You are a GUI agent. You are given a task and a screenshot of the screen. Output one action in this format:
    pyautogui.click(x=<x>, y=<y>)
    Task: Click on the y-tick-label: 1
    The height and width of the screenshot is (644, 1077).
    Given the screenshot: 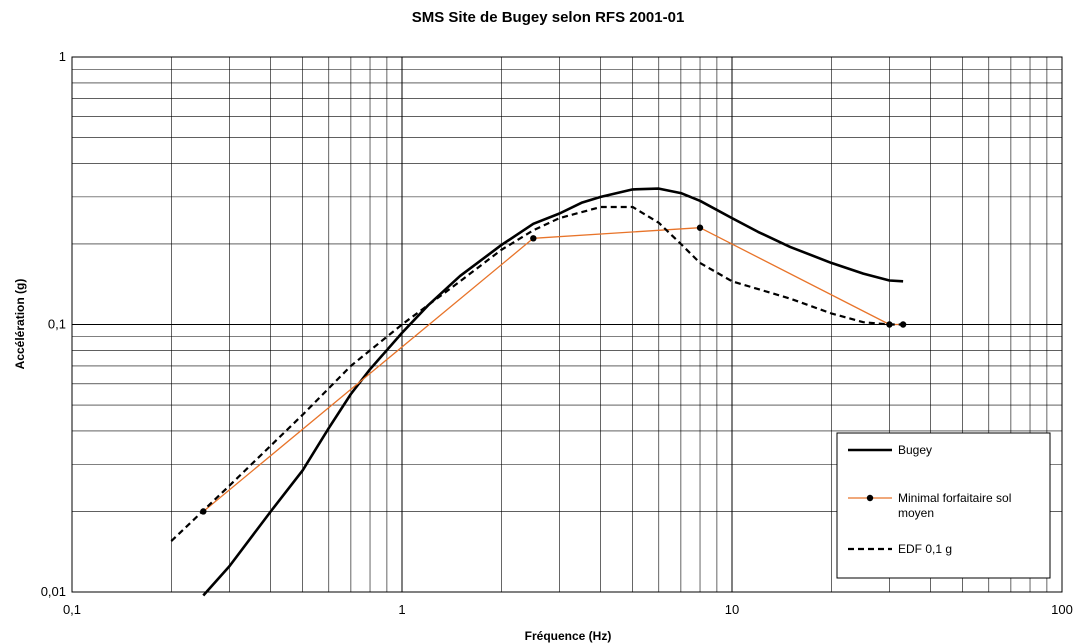 What is the action you would take?
    pyautogui.click(x=62, y=56)
    